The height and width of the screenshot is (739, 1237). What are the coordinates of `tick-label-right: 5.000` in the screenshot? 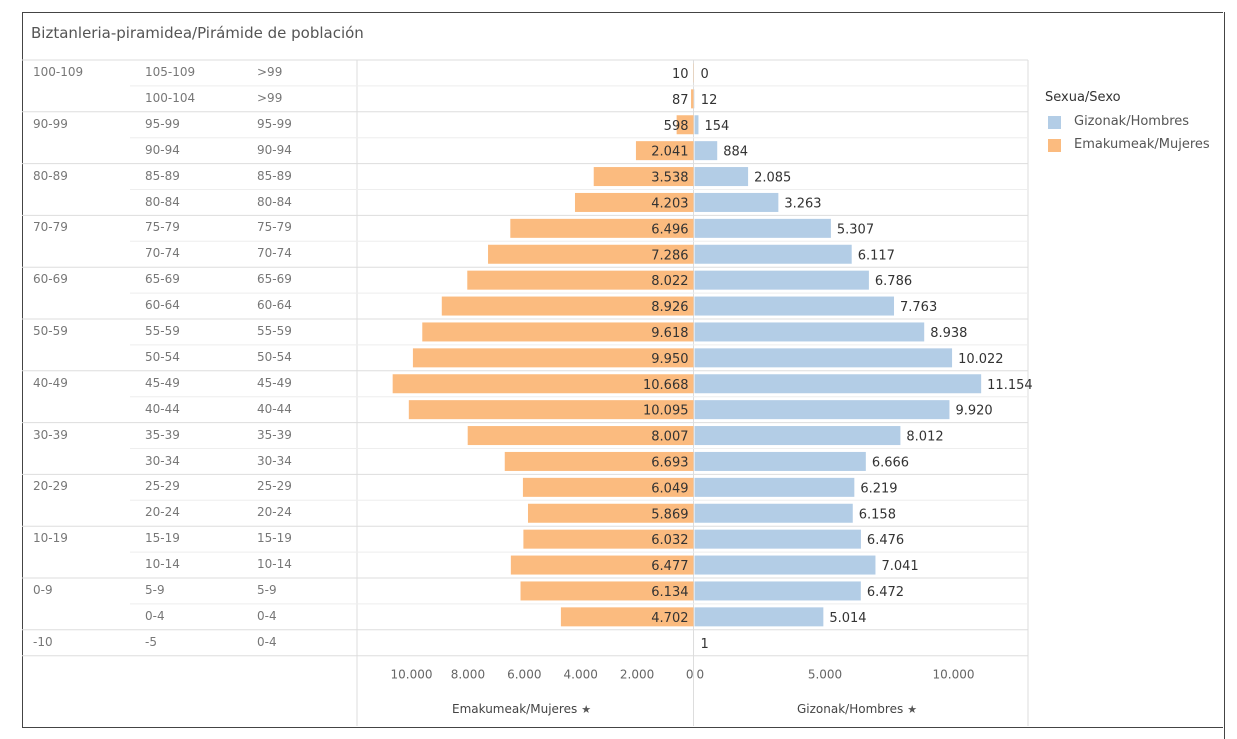 It's located at (825, 675).